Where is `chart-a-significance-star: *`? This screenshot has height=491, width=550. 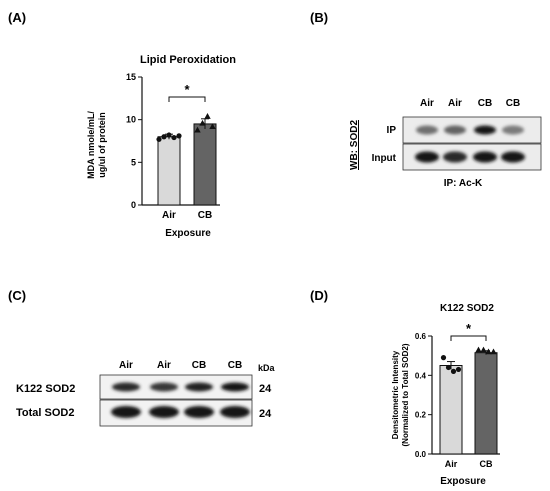
chart-a-significance-star: * is located at coordinates (187, 89).